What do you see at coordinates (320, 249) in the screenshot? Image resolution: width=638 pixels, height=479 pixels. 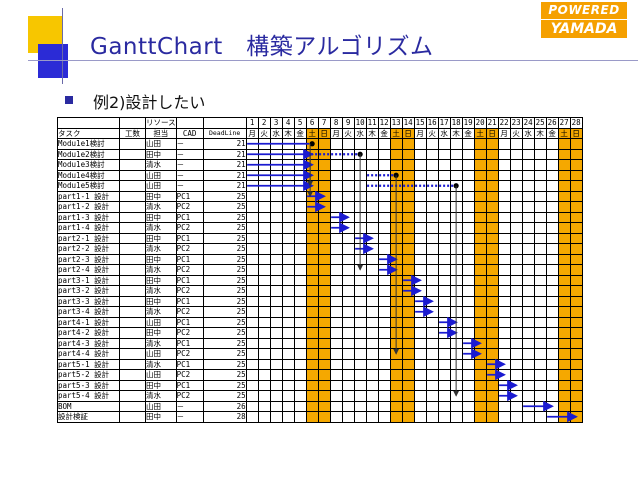 I see `table-row: part2-2 設計 清水 PC2 25` at bounding box center [320, 249].